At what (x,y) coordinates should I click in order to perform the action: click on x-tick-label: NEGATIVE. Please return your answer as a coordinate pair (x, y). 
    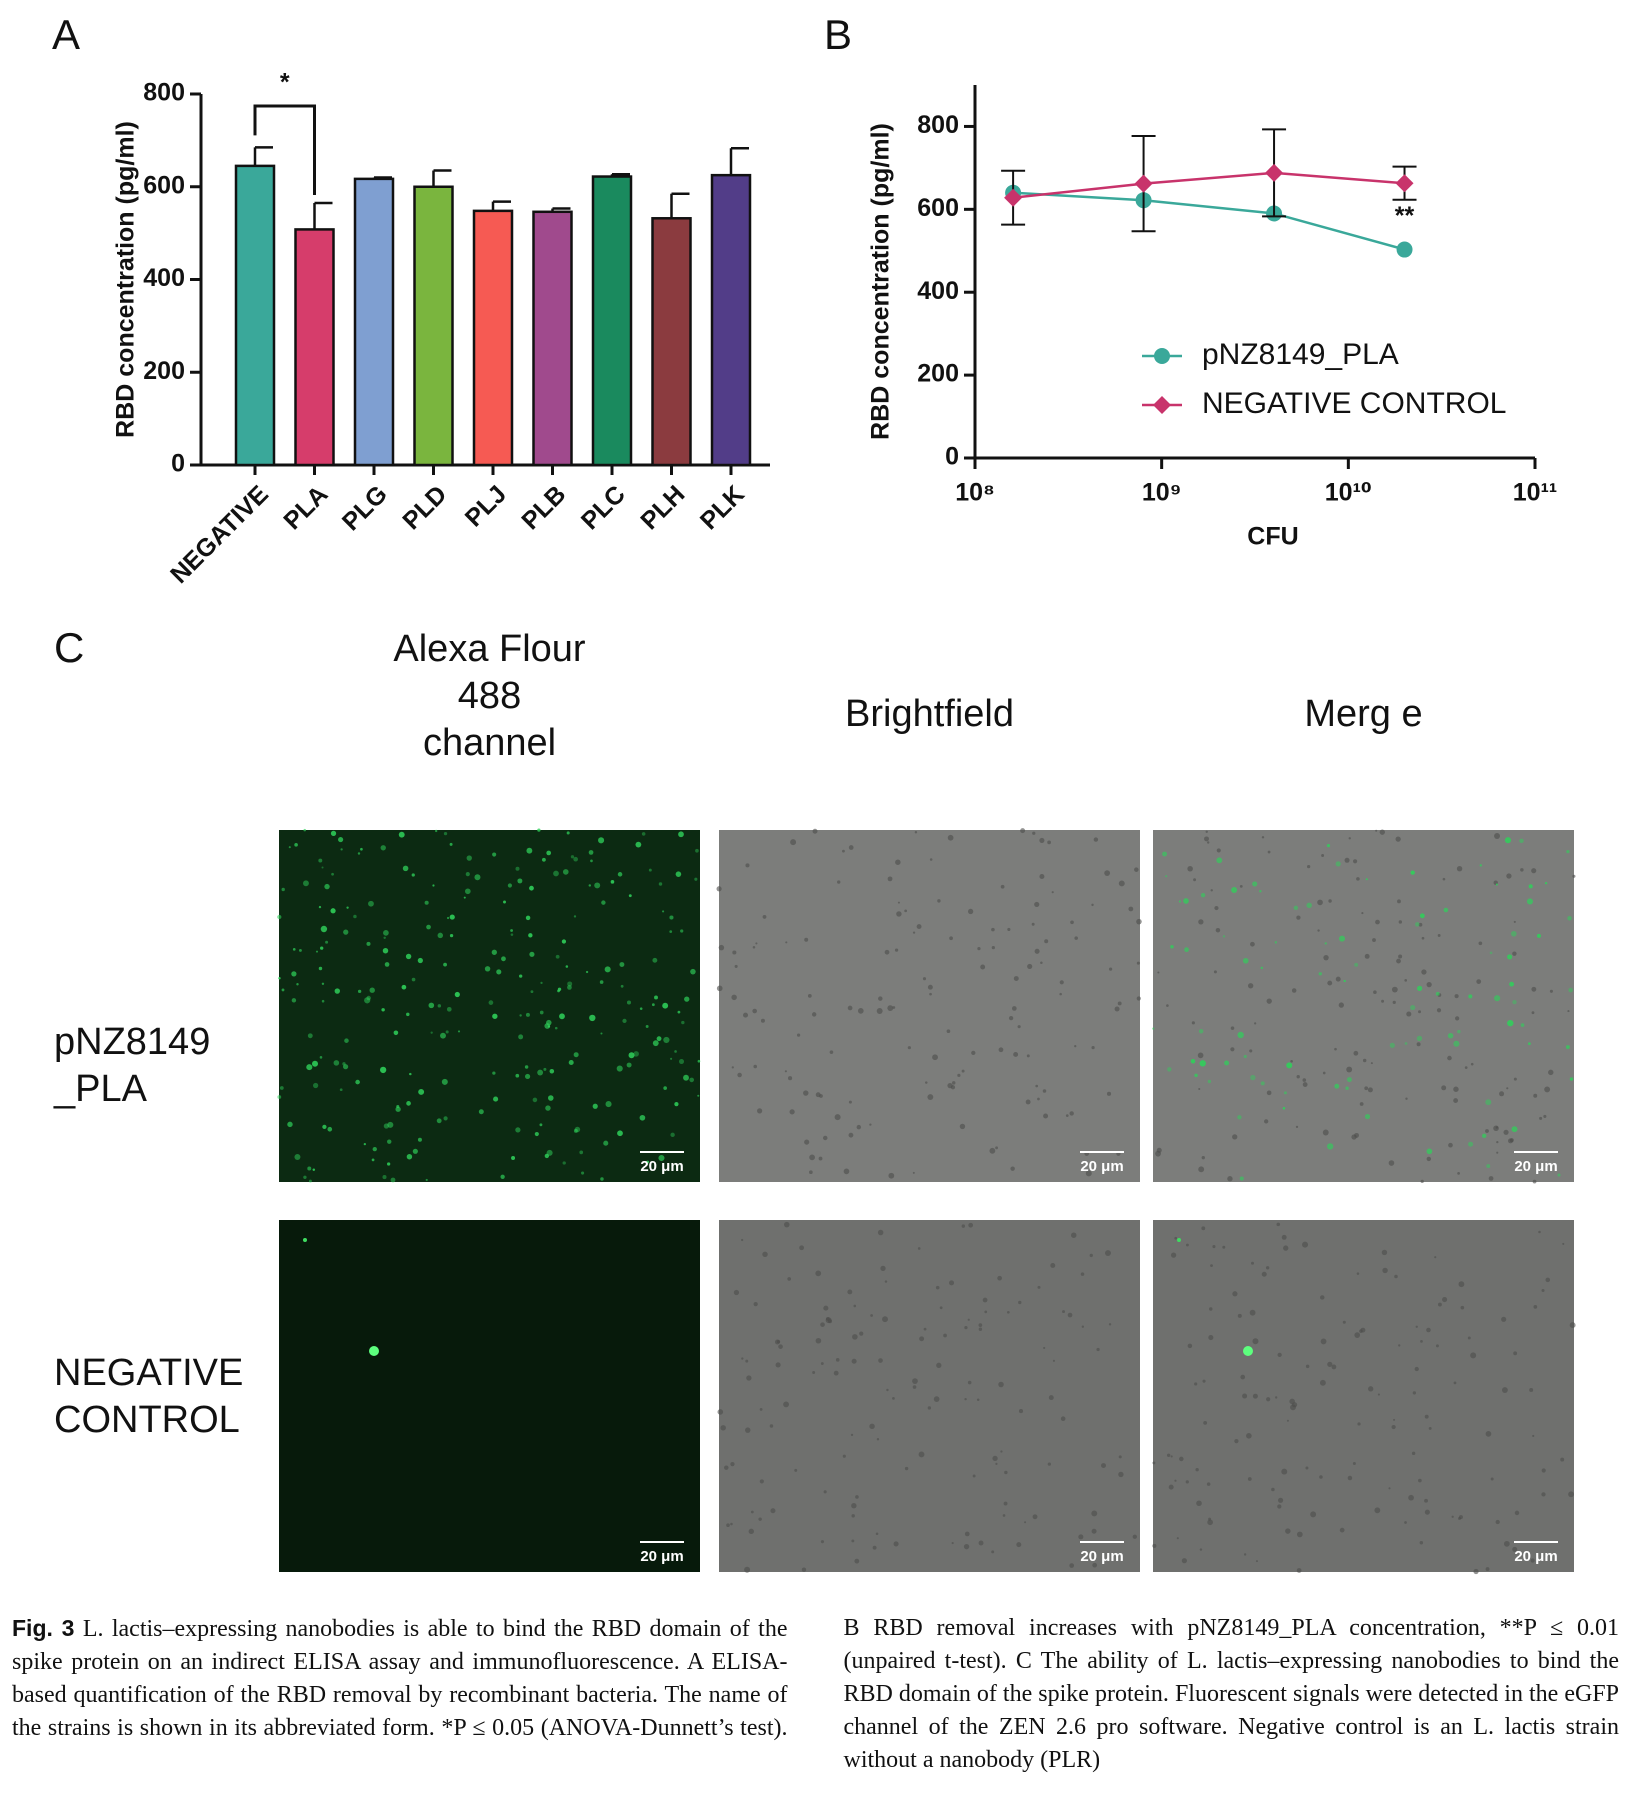
    Looking at the image, I should click on (219, 534).